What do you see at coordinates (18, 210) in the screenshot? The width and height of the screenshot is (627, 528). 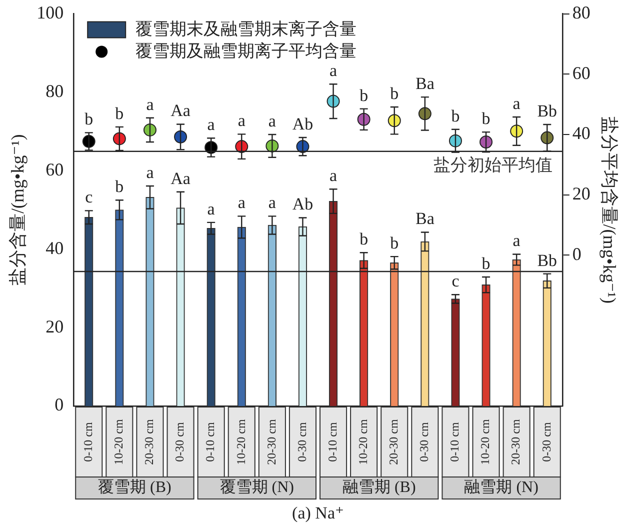 I see `y-axis-title: 盐分含量/(mg•kg⁻¹)` at bounding box center [18, 210].